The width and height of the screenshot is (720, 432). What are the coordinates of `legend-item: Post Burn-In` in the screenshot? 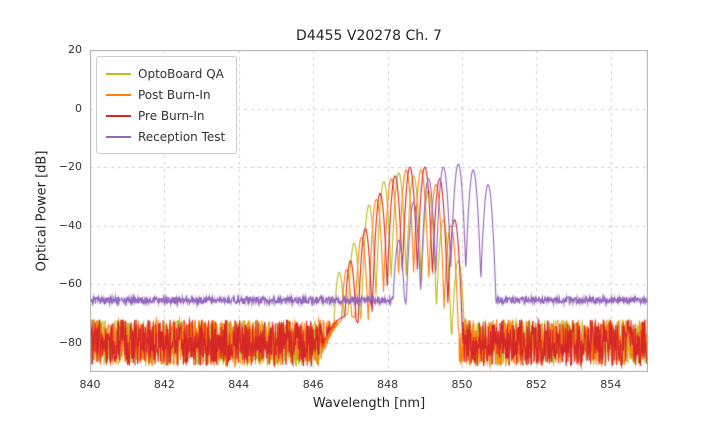 It's located at (165, 94).